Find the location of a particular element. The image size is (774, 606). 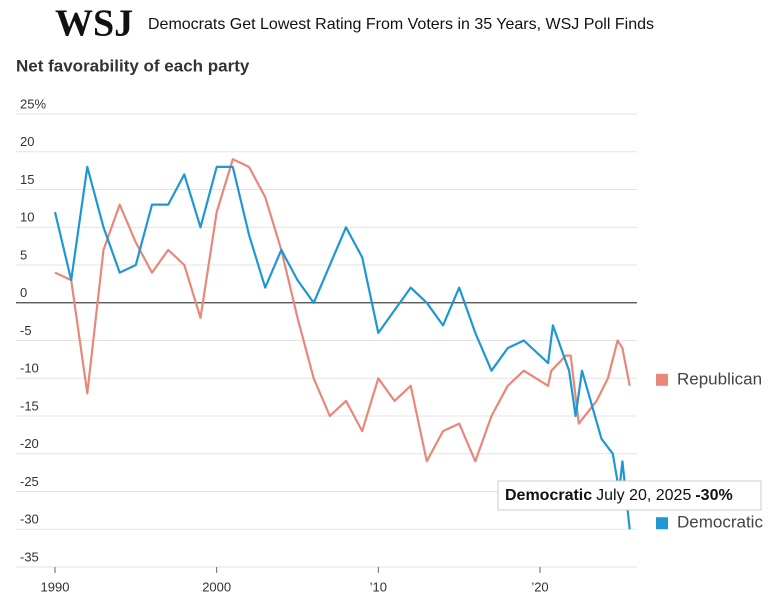

y-tick-label: 20 is located at coordinates (27, 141).